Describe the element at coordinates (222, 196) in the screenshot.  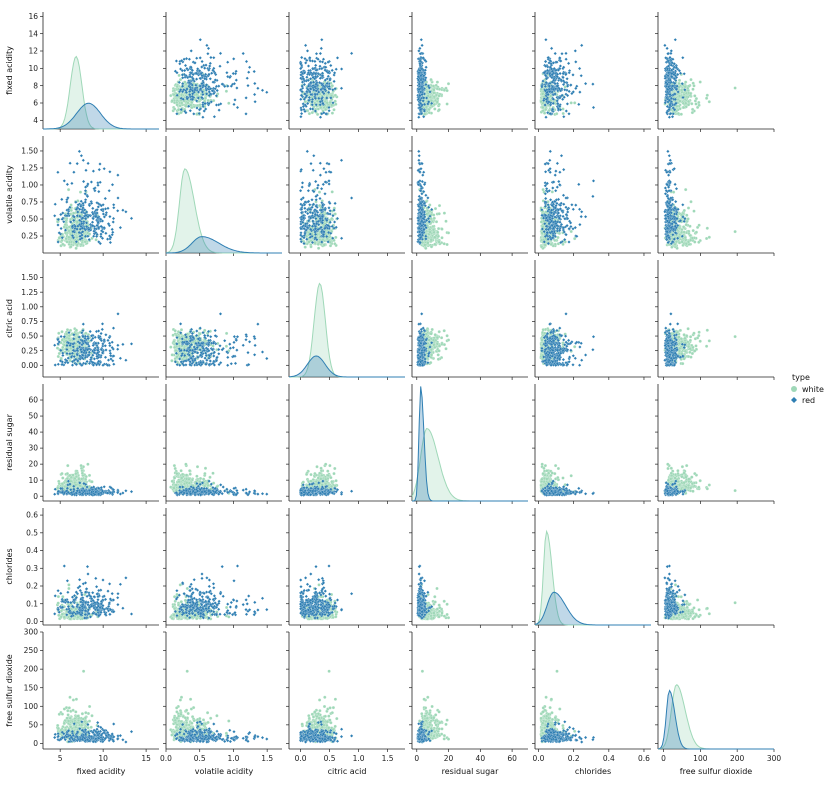
I see `panel-volatile-acidity-vs-volatile-acidity` at that location.